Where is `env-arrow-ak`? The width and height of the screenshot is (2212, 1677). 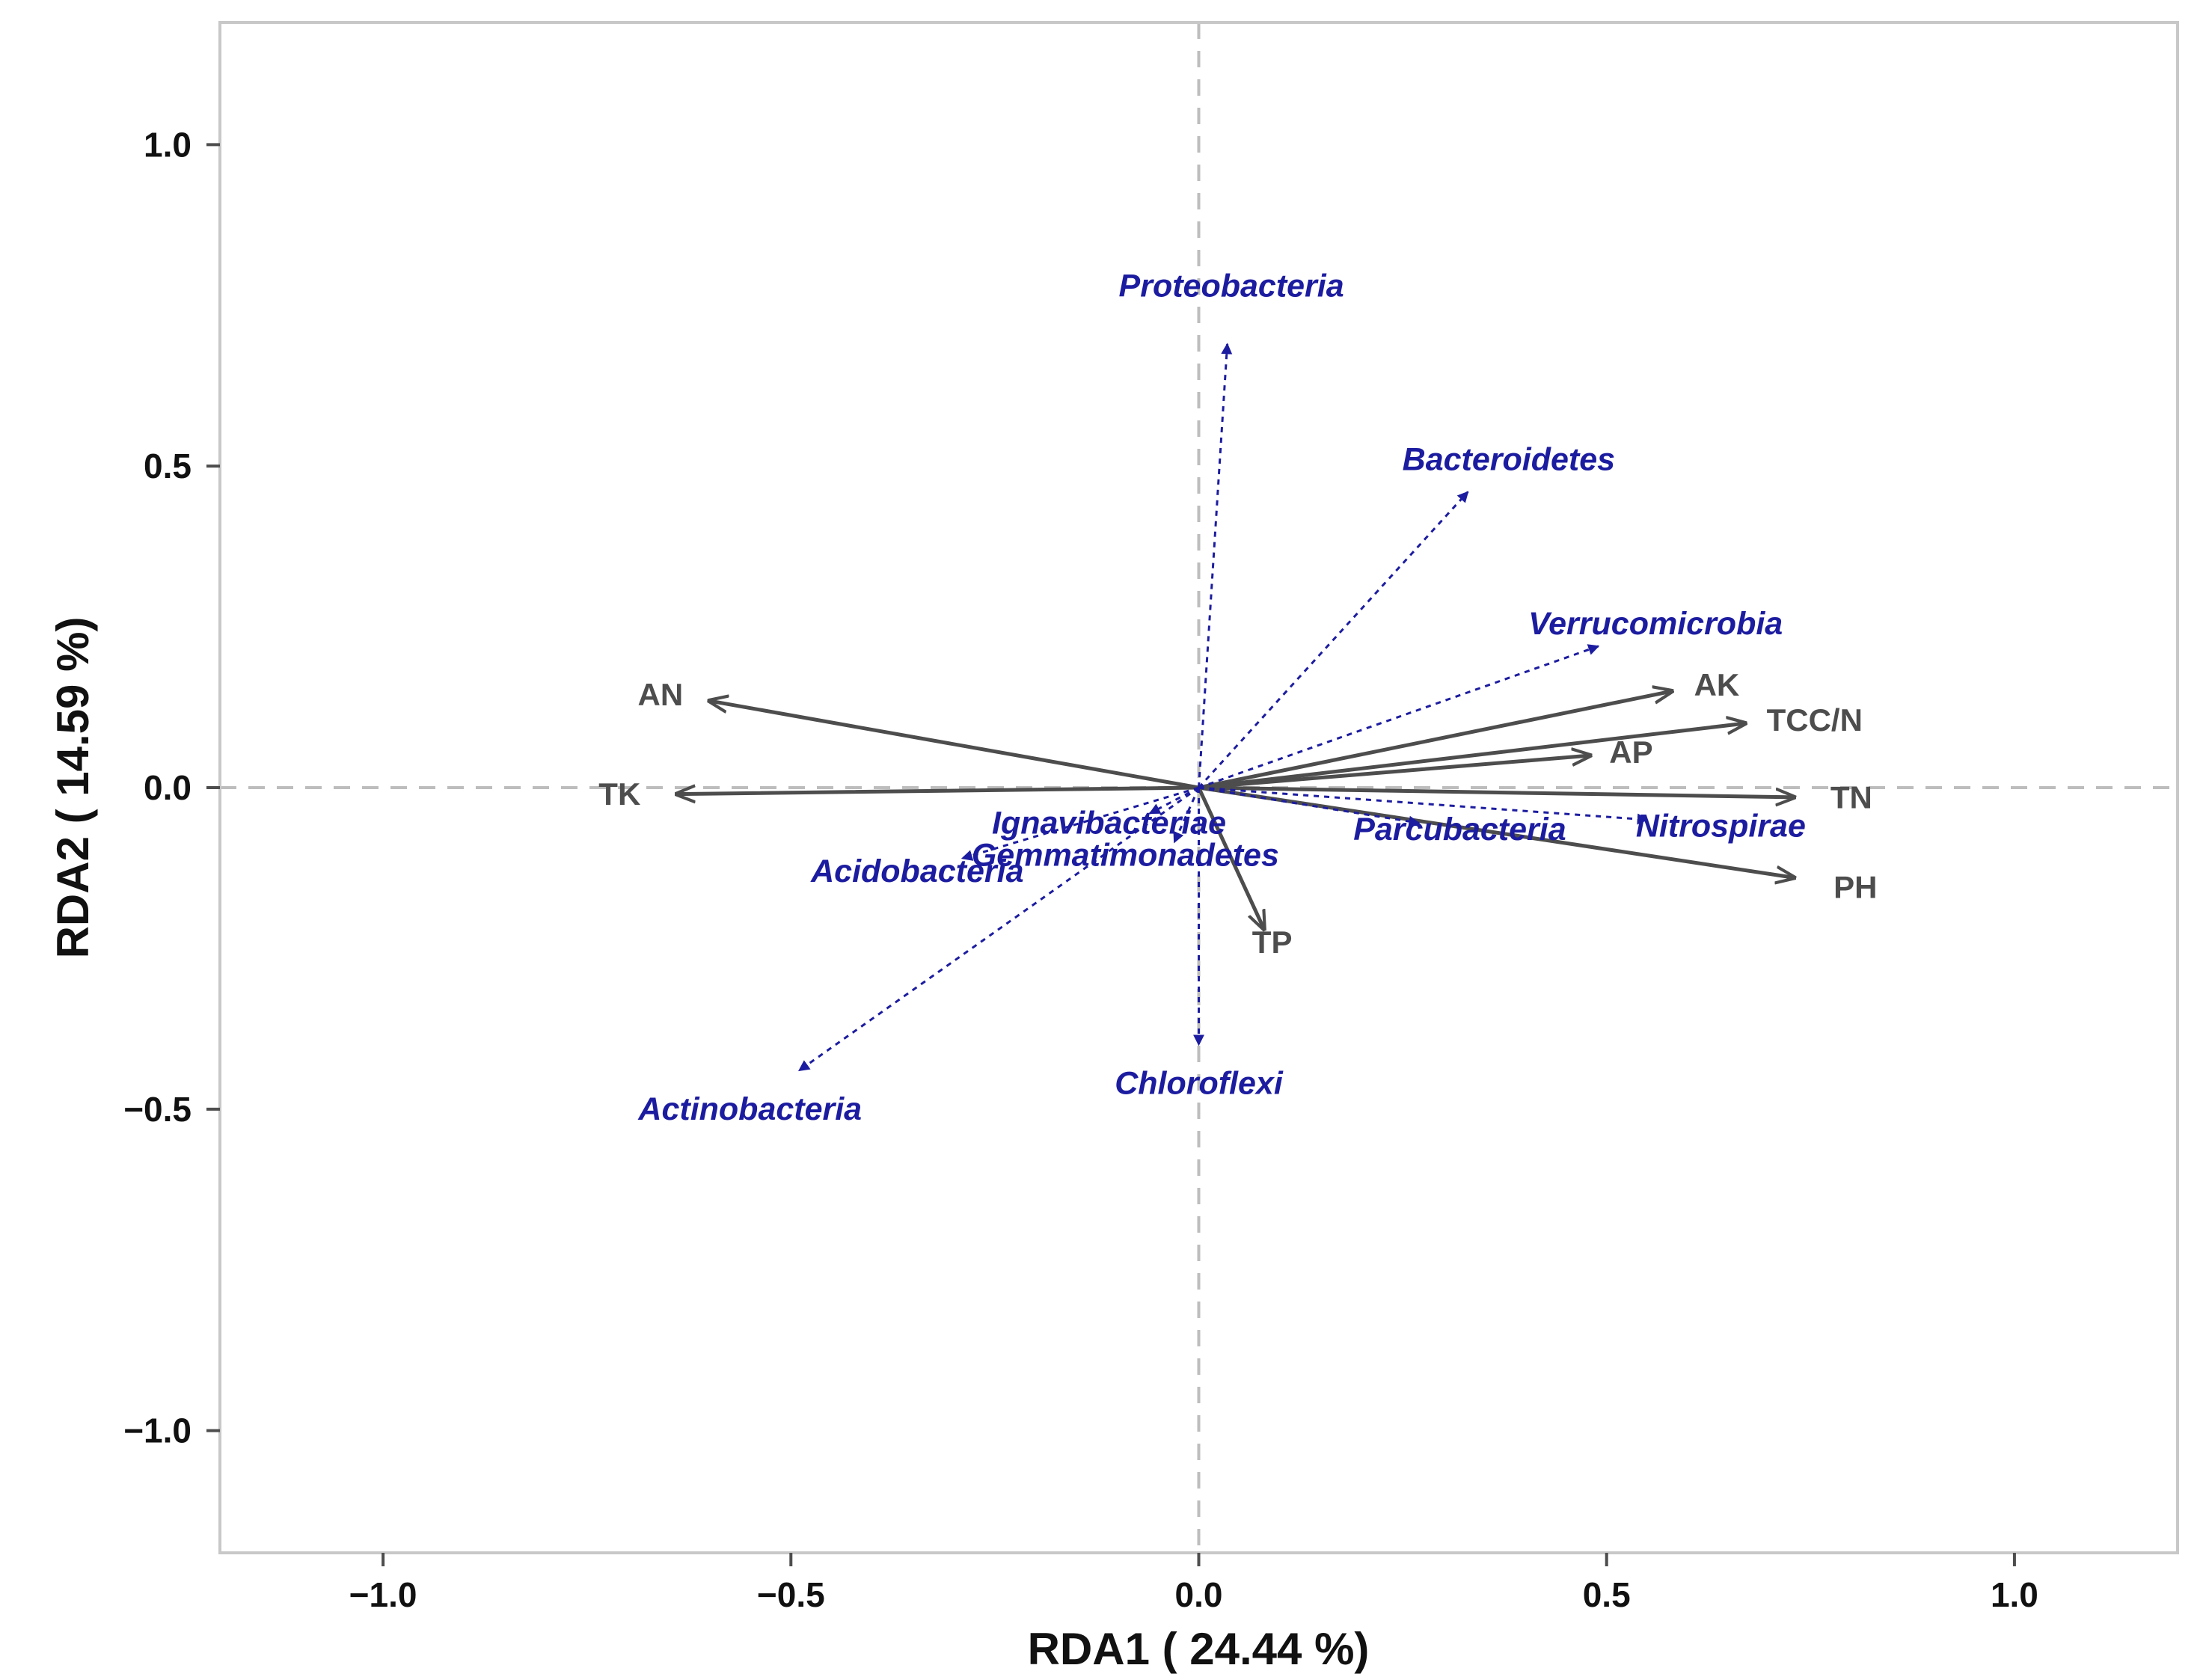
env-arrow-ak is located at coordinates (1434, 740).